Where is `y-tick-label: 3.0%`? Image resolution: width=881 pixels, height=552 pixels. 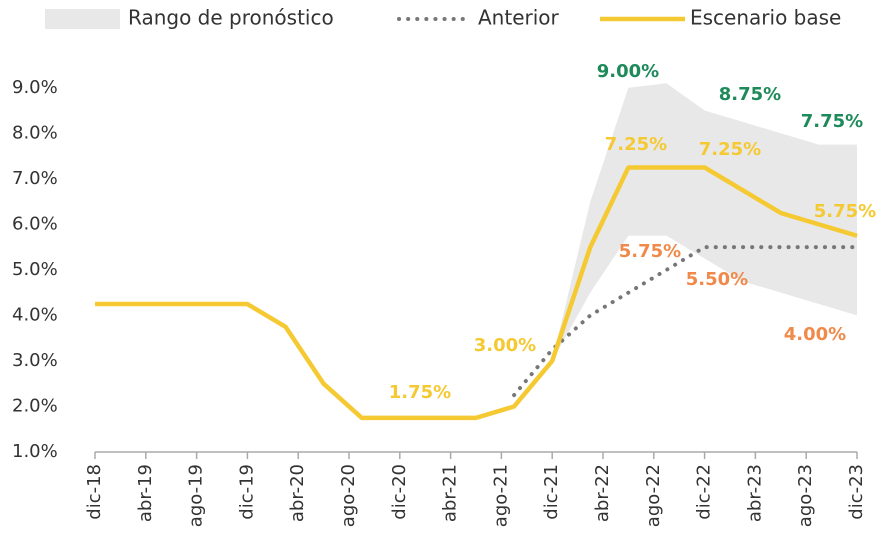
y-tick-label: 3.0% is located at coordinates (35, 360).